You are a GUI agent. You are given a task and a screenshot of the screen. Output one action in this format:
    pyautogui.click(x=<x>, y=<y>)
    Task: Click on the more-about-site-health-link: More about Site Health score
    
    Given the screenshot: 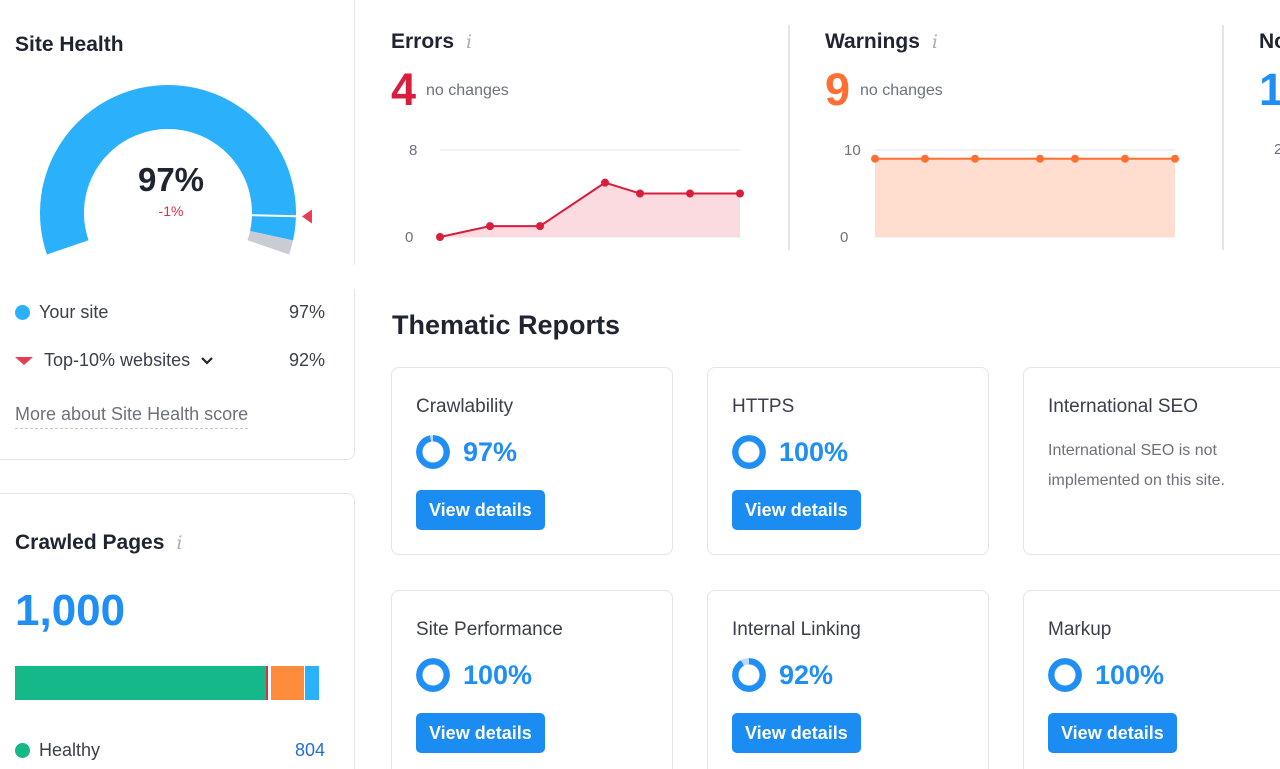 What is the action you would take?
    pyautogui.click(x=132, y=416)
    